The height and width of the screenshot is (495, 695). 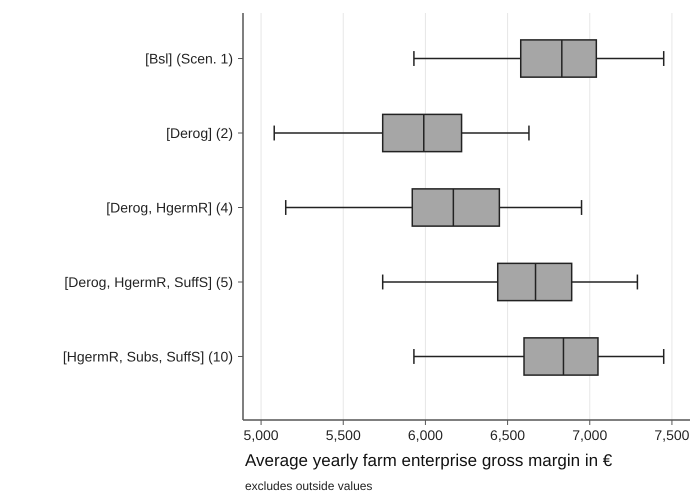 What do you see at coordinates (590, 435) in the screenshot?
I see `x-tick-label: 7,000` at bounding box center [590, 435].